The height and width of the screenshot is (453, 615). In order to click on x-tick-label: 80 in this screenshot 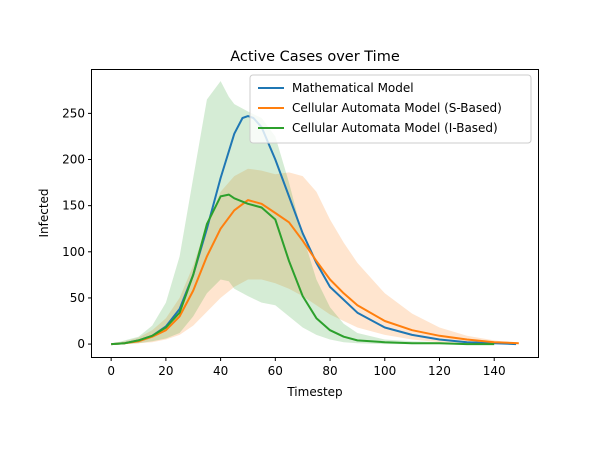, I will do `click(329, 371)`.